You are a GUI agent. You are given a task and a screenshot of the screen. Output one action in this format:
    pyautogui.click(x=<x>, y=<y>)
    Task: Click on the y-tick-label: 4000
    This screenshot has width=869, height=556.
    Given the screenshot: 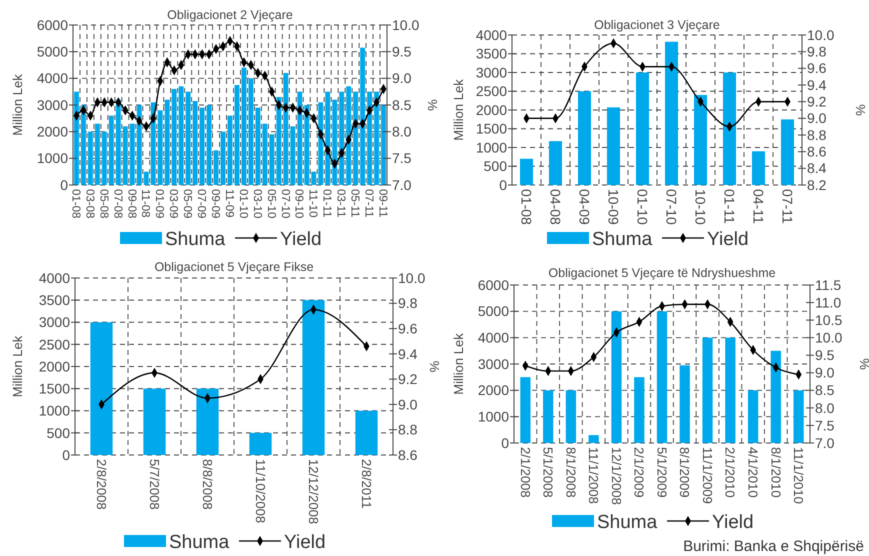 What is the action you would take?
    pyautogui.click(x=54, y=278)
    